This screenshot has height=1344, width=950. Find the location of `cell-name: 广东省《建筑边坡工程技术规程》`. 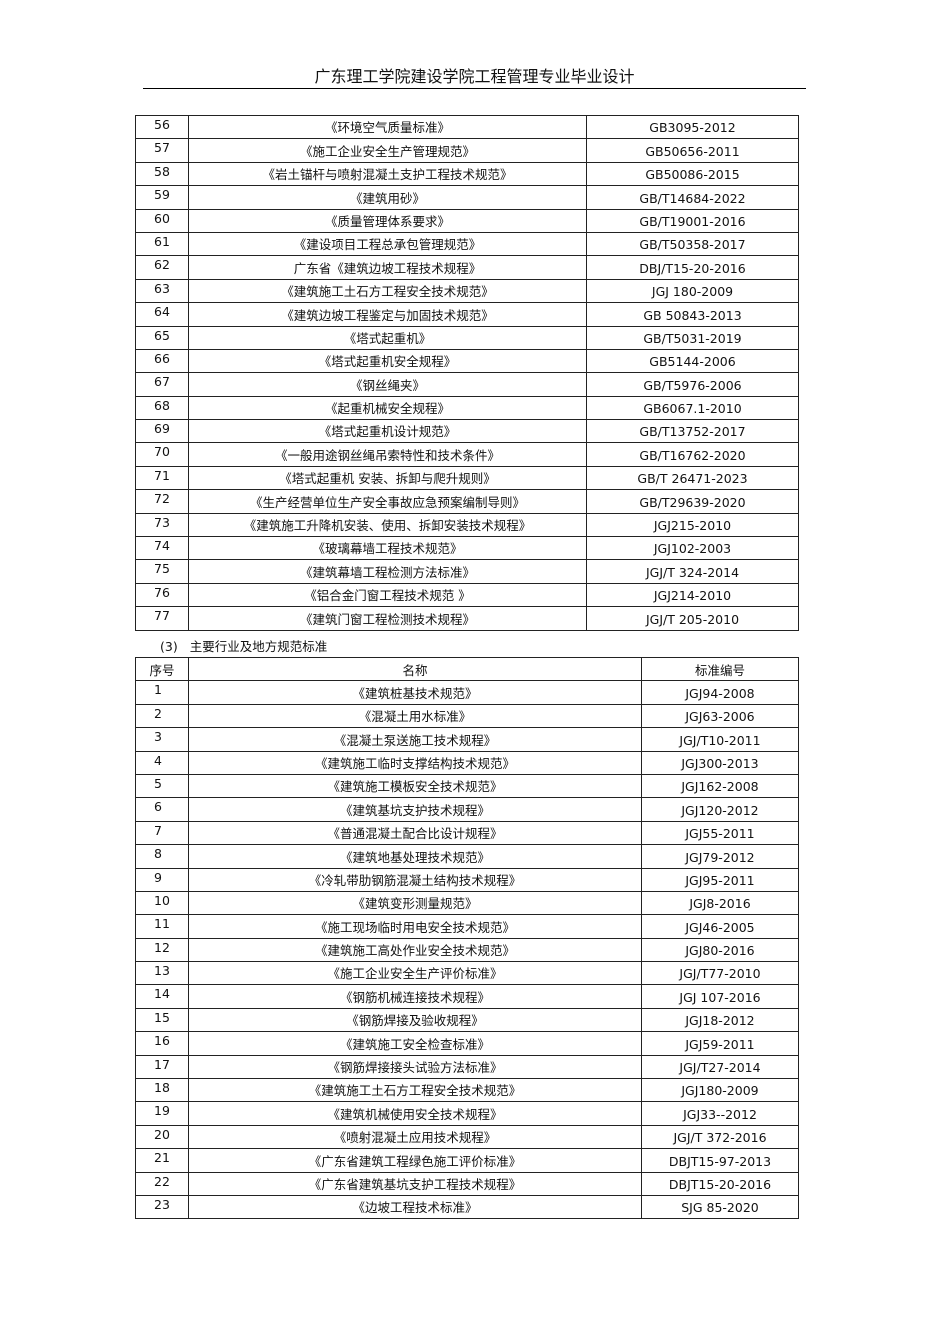

cell-name: 广东省《建筑边坡工程技术规程》 is located at coordinates (387, 267).